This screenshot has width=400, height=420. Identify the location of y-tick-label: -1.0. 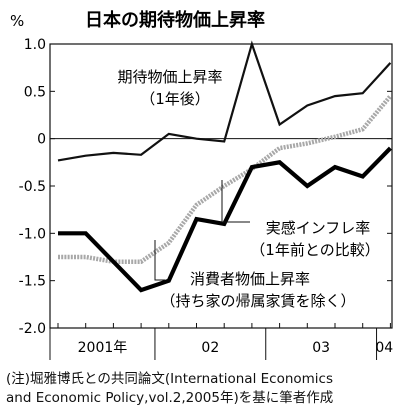
(32, 234).